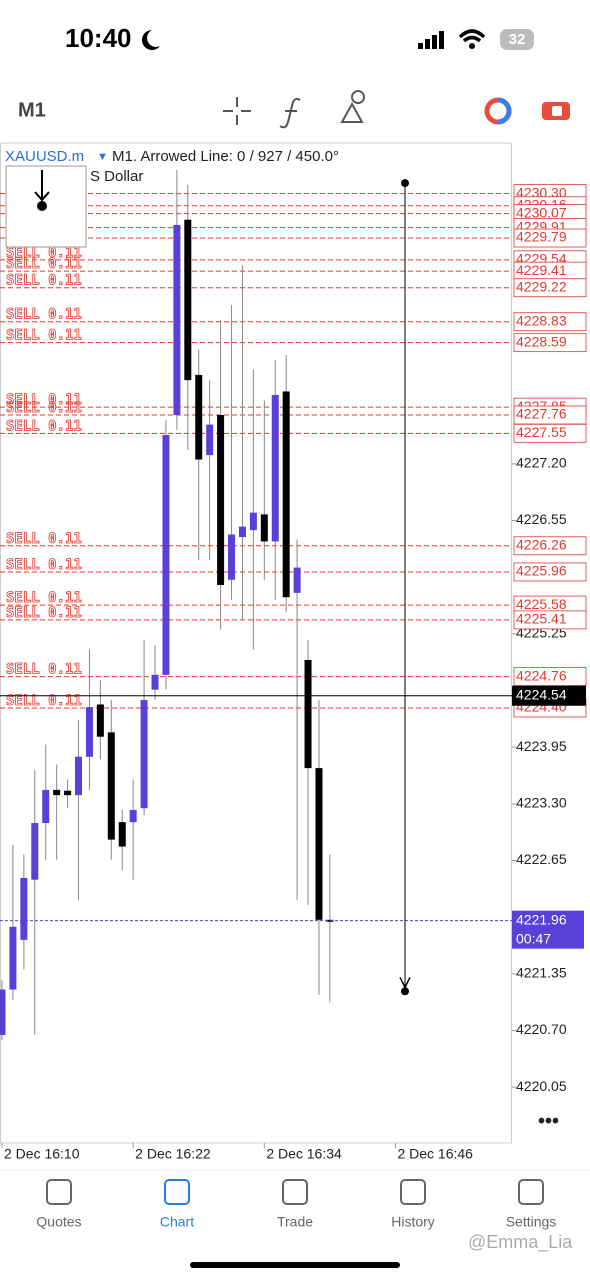 The width and height of the screenshot is (590, 1285). I want to click on arrow-start, so click(405, 183).